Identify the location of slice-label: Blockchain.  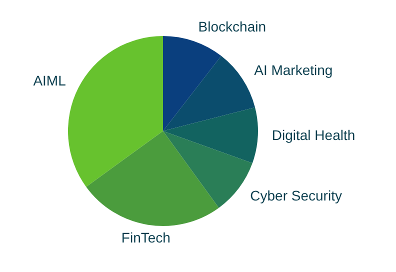
(232, 26).